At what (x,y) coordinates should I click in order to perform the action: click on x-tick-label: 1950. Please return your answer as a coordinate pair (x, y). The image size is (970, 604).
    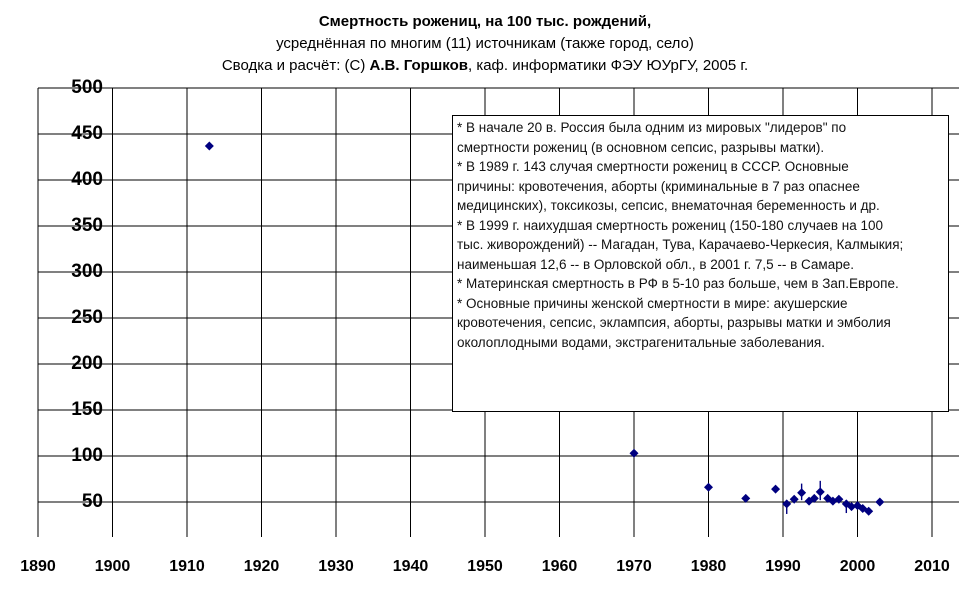
    Looking at the image, I should click on (485, 566).